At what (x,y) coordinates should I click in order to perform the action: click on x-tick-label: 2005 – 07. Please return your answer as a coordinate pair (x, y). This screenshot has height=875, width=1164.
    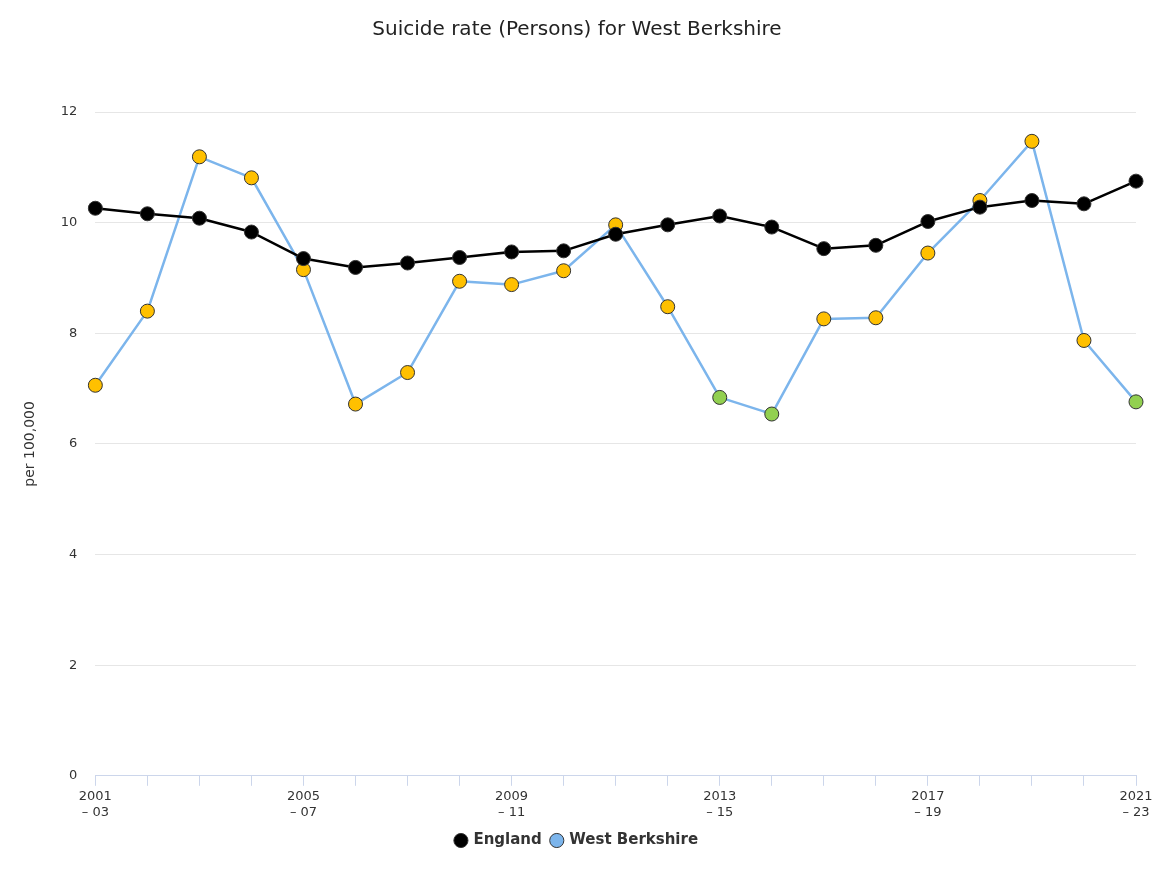
    Looking at the image, I should click on (303, 803).